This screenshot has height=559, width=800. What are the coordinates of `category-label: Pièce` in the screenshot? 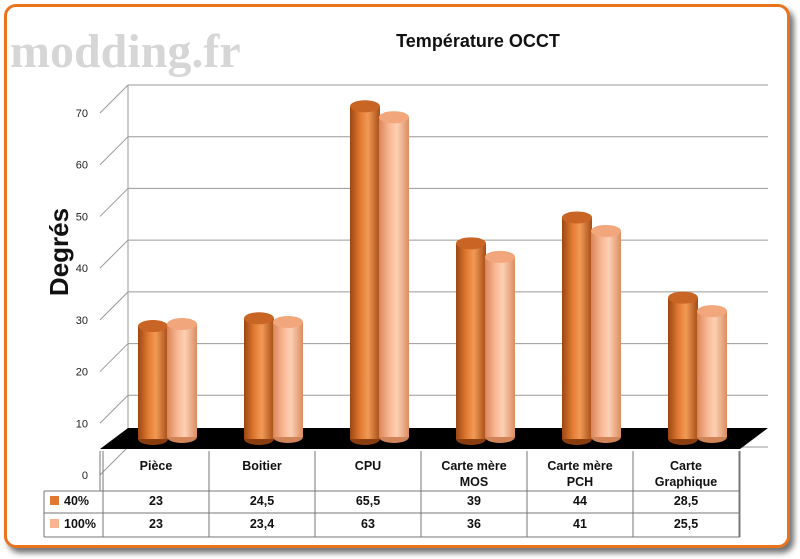 It's located at (156, 466).